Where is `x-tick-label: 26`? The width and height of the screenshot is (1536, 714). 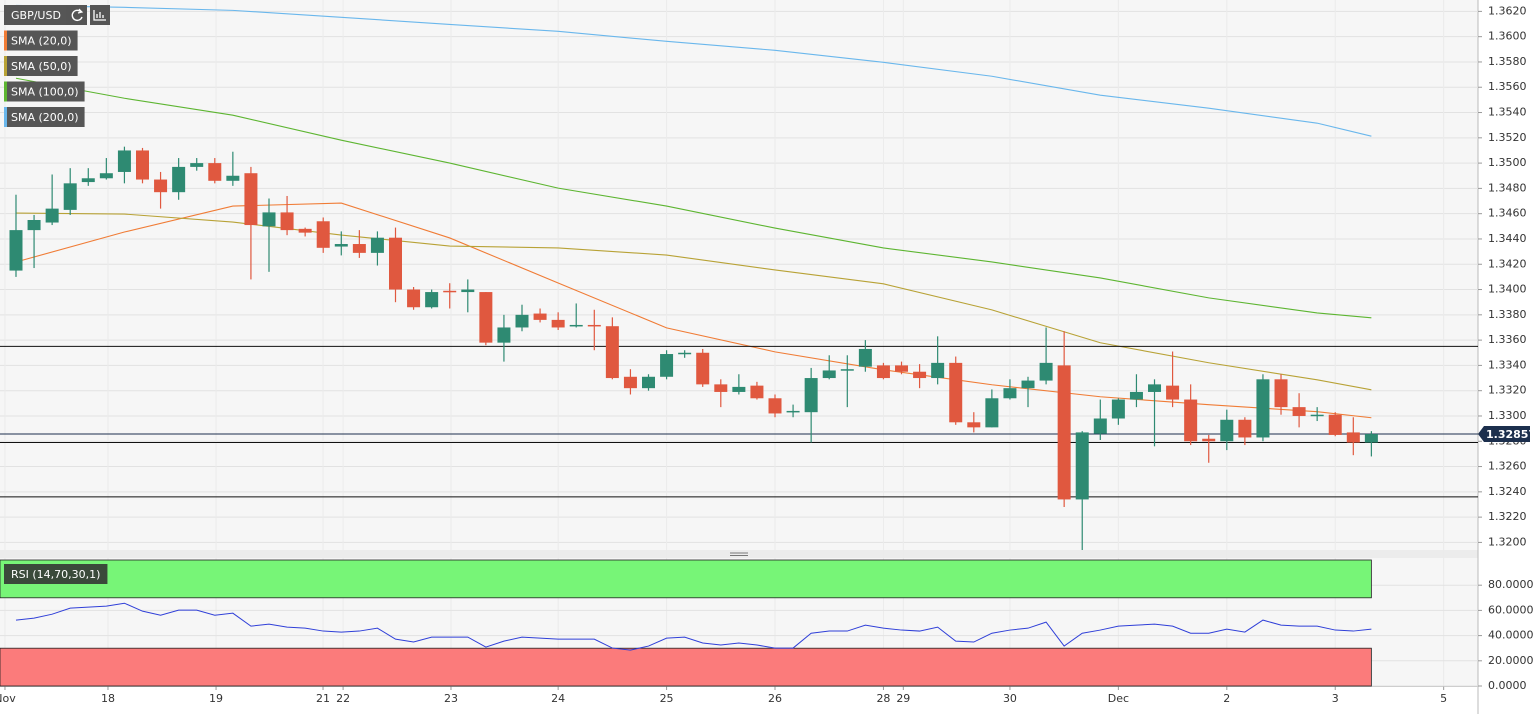 x-tick-label: 26 is located at coordinates (775, 698).